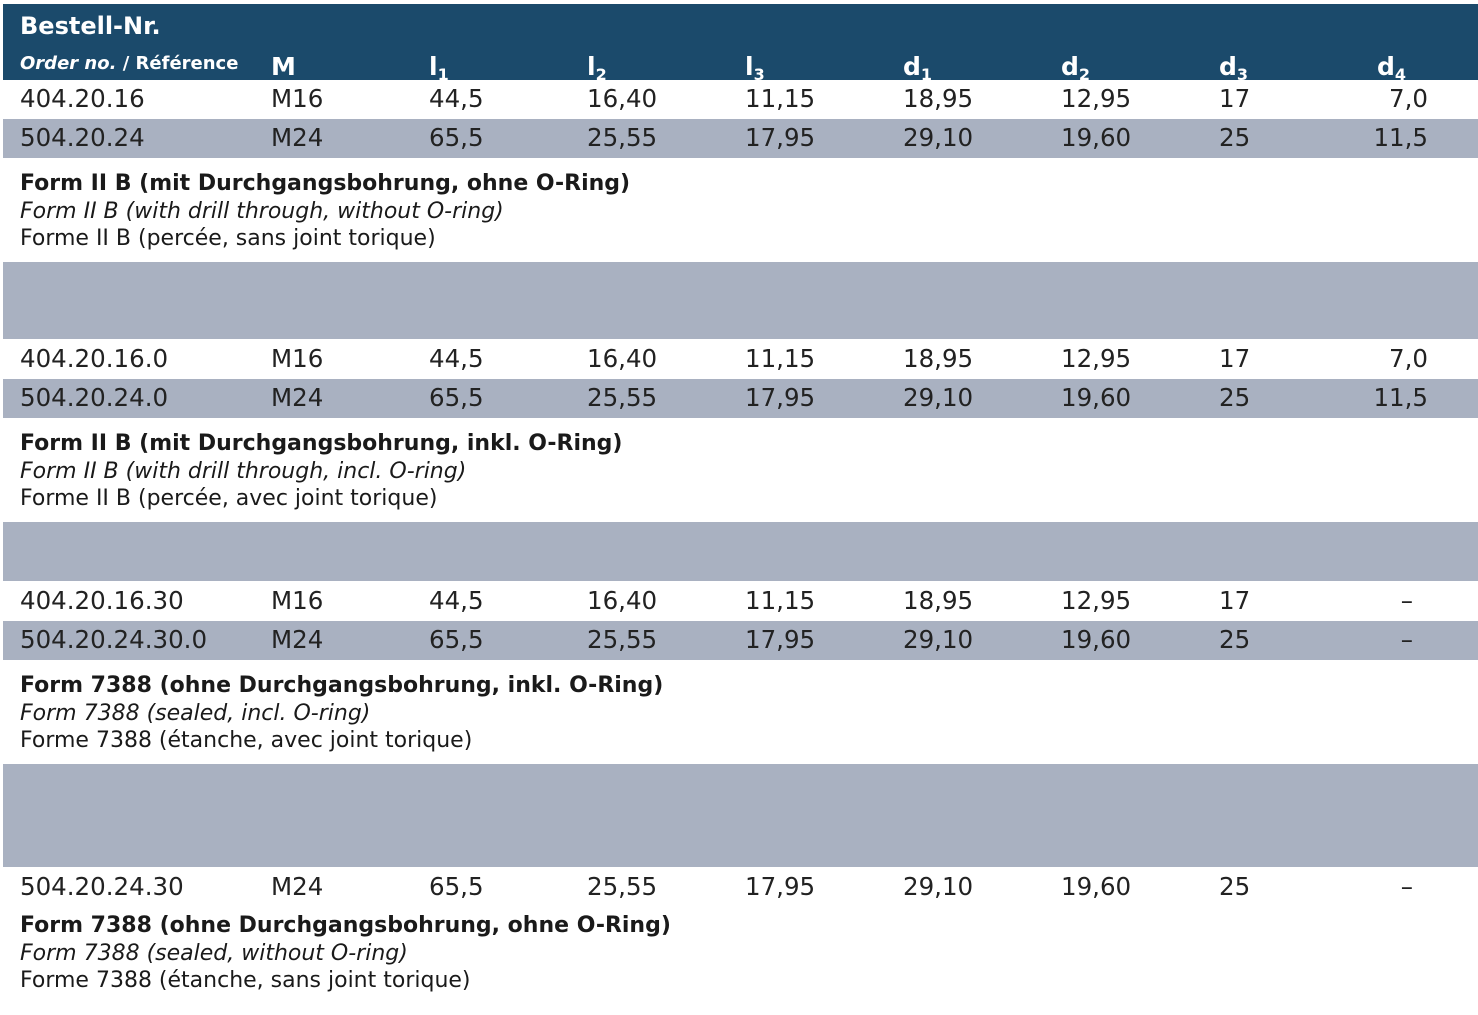 This screenshot has width=1478, height=1015. Describe the element at coordinates (68, 63) in the screenshot. I see `header-subtitle-en: Order no.` at that location.